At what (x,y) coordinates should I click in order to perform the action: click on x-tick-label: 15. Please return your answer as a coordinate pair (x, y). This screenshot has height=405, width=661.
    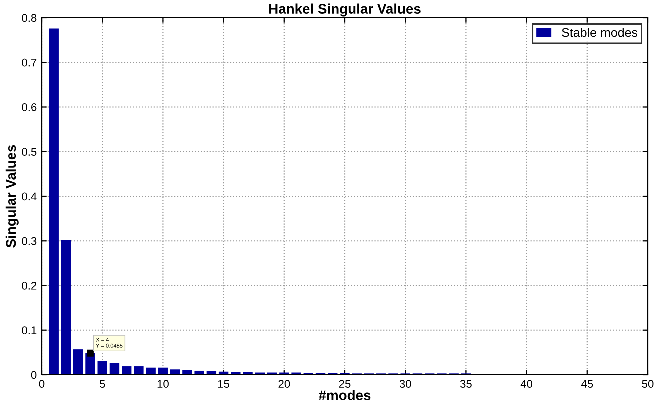
    Looking at the image, I should click on (224, 384).